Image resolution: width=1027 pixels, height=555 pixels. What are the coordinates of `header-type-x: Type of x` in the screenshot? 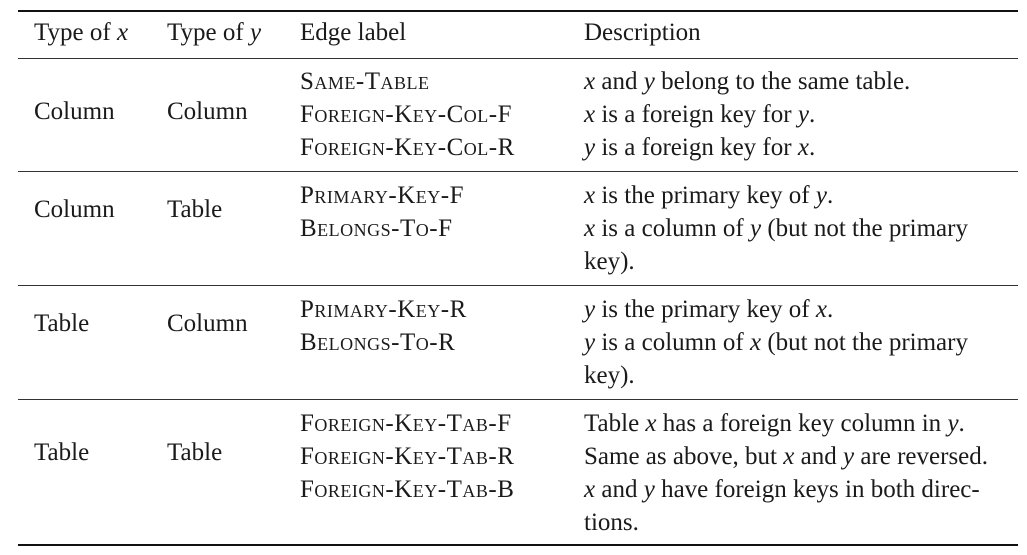 It's located at (81, 32).